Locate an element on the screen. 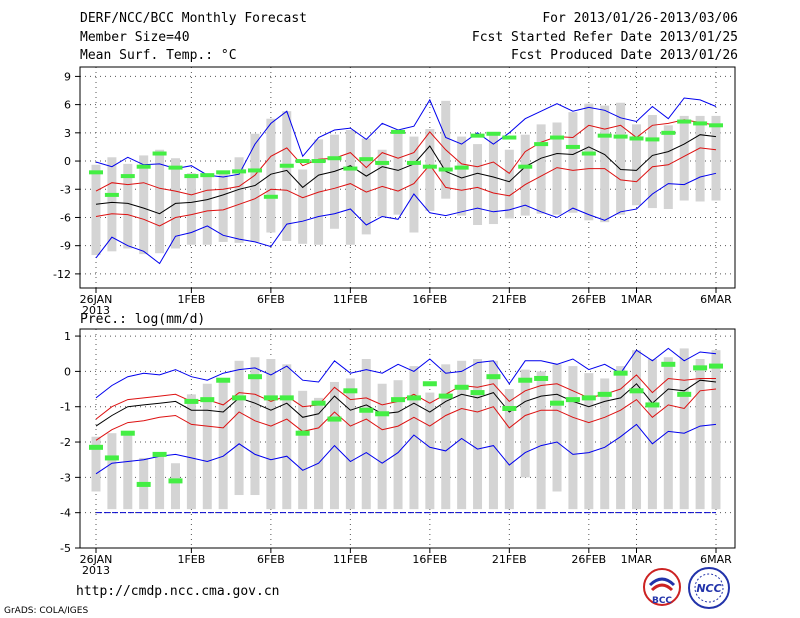  y-tick-label: 0 is located at coordinates (67, 371).